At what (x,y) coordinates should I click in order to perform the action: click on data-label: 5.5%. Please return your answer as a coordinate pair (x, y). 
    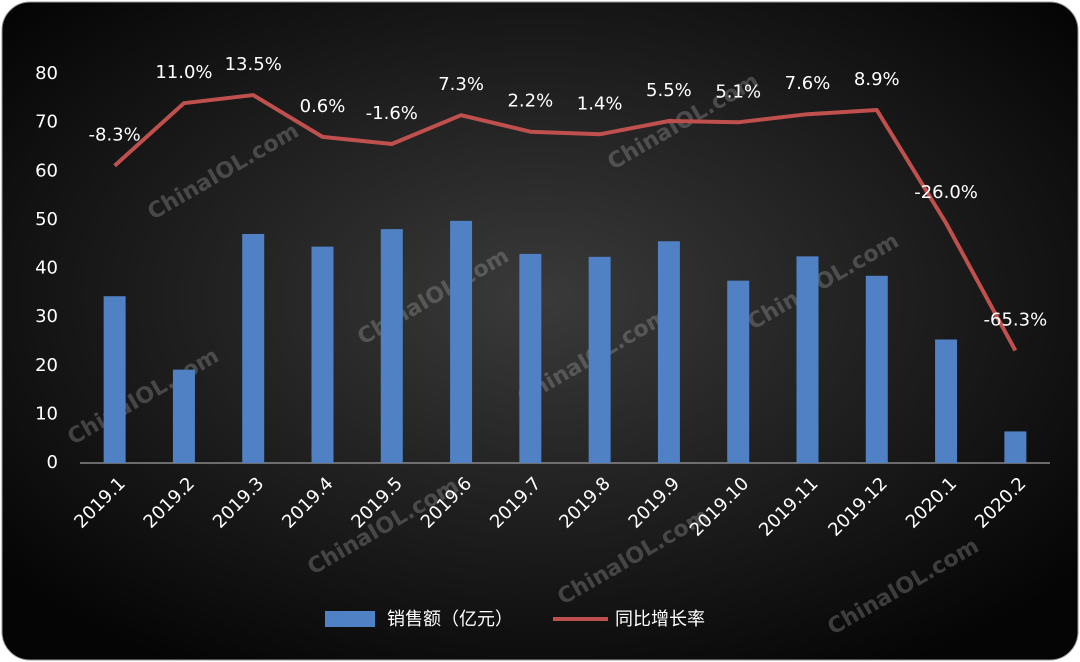
    Looking at the image, I should click on (669, 90).